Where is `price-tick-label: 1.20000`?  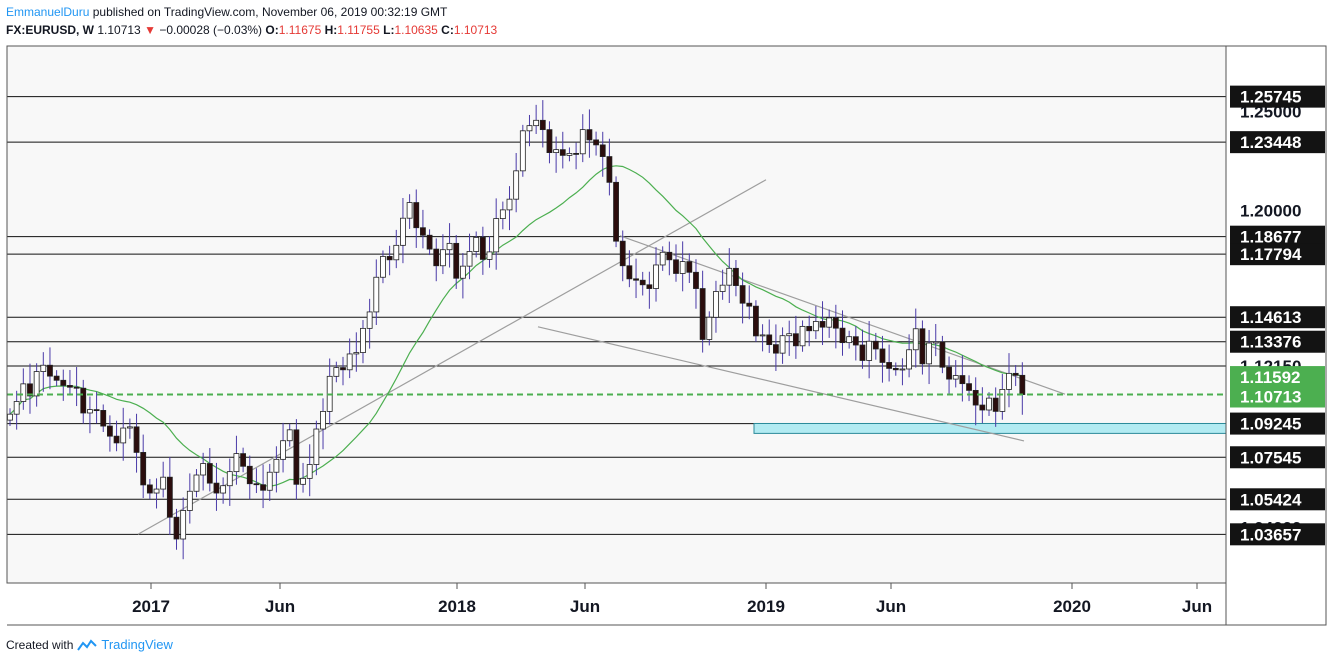
price-tick-label: 1.20000 is located at coordinates (1270, 210).